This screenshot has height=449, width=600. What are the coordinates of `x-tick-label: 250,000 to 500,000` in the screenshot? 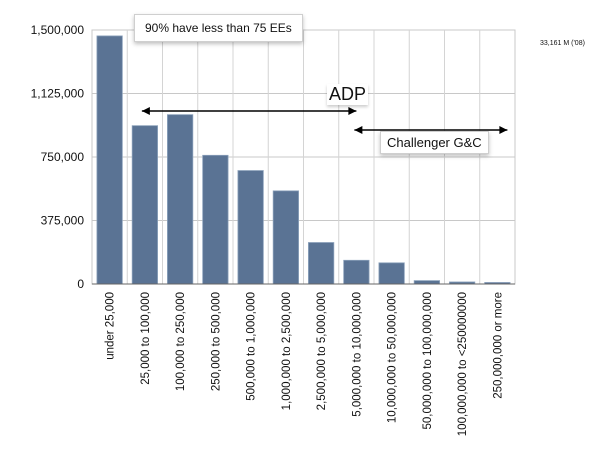 It's located at (216, 341).